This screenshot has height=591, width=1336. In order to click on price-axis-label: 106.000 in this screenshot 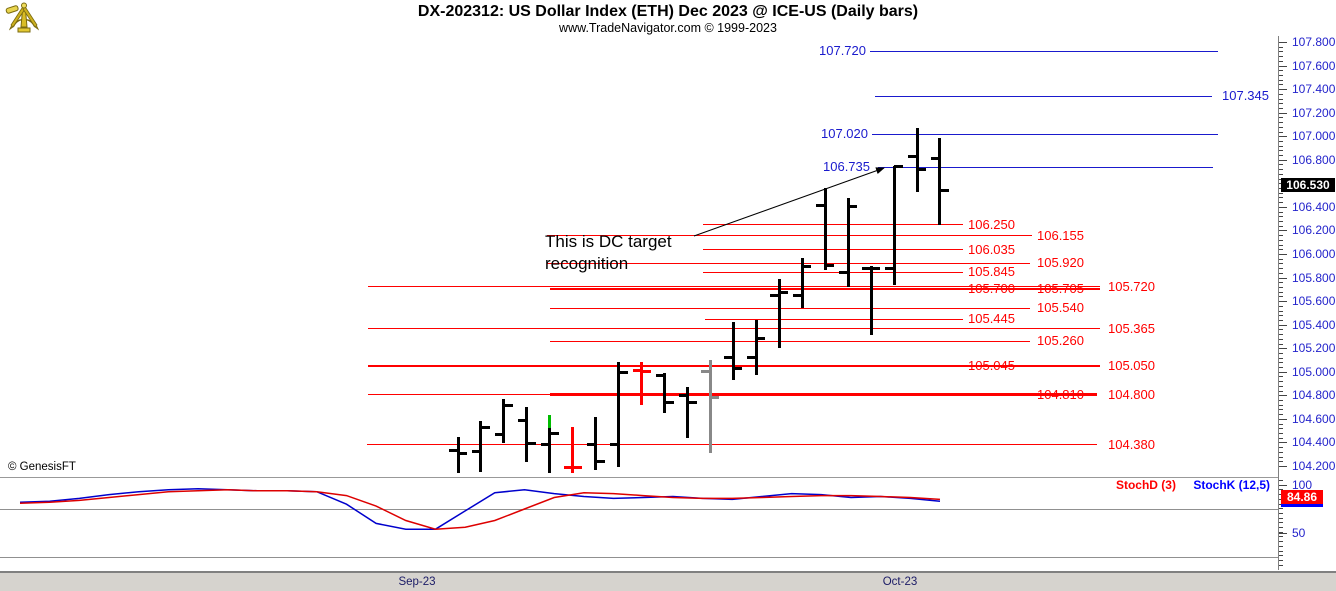, I will do `click(1314, 254)`.